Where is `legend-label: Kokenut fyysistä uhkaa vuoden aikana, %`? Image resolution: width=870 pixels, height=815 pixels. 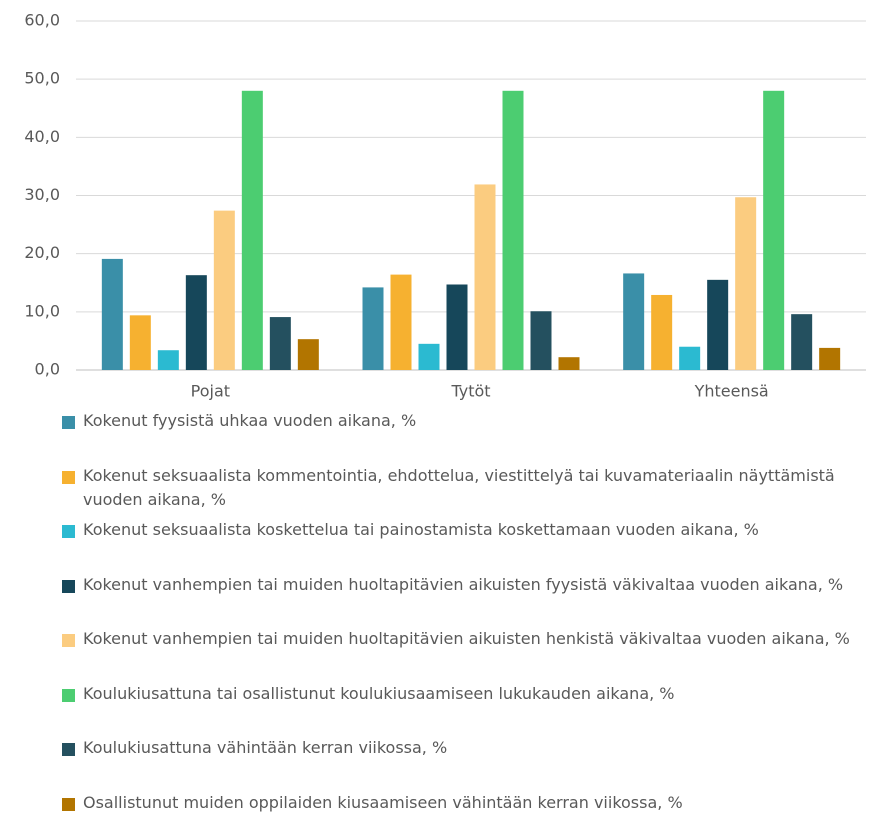 legend-label: Kokenut fyysistä uhkaa vuoden aikana, % is located at coordinates (250, 420).